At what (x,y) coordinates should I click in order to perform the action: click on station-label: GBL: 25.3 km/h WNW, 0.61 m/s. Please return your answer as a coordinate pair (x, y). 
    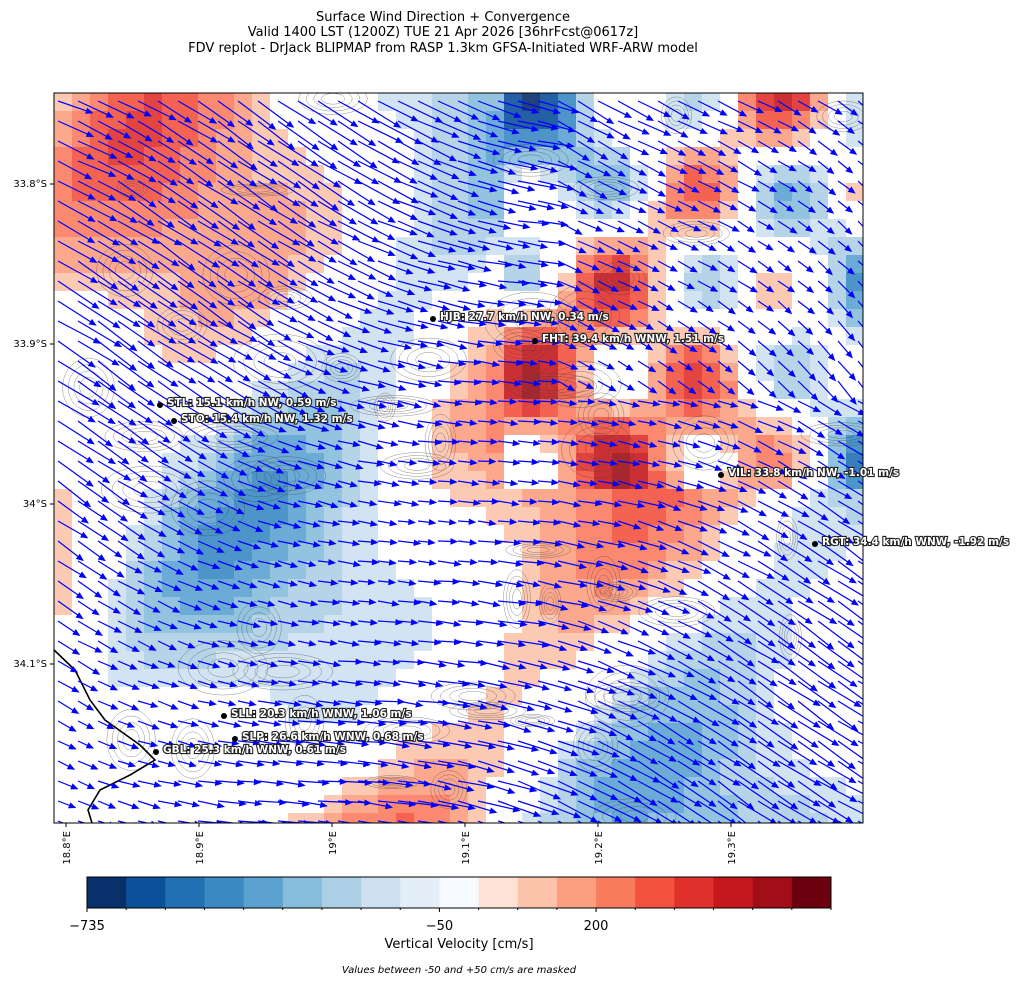
    Looking at the image, I should click on (254, 750).